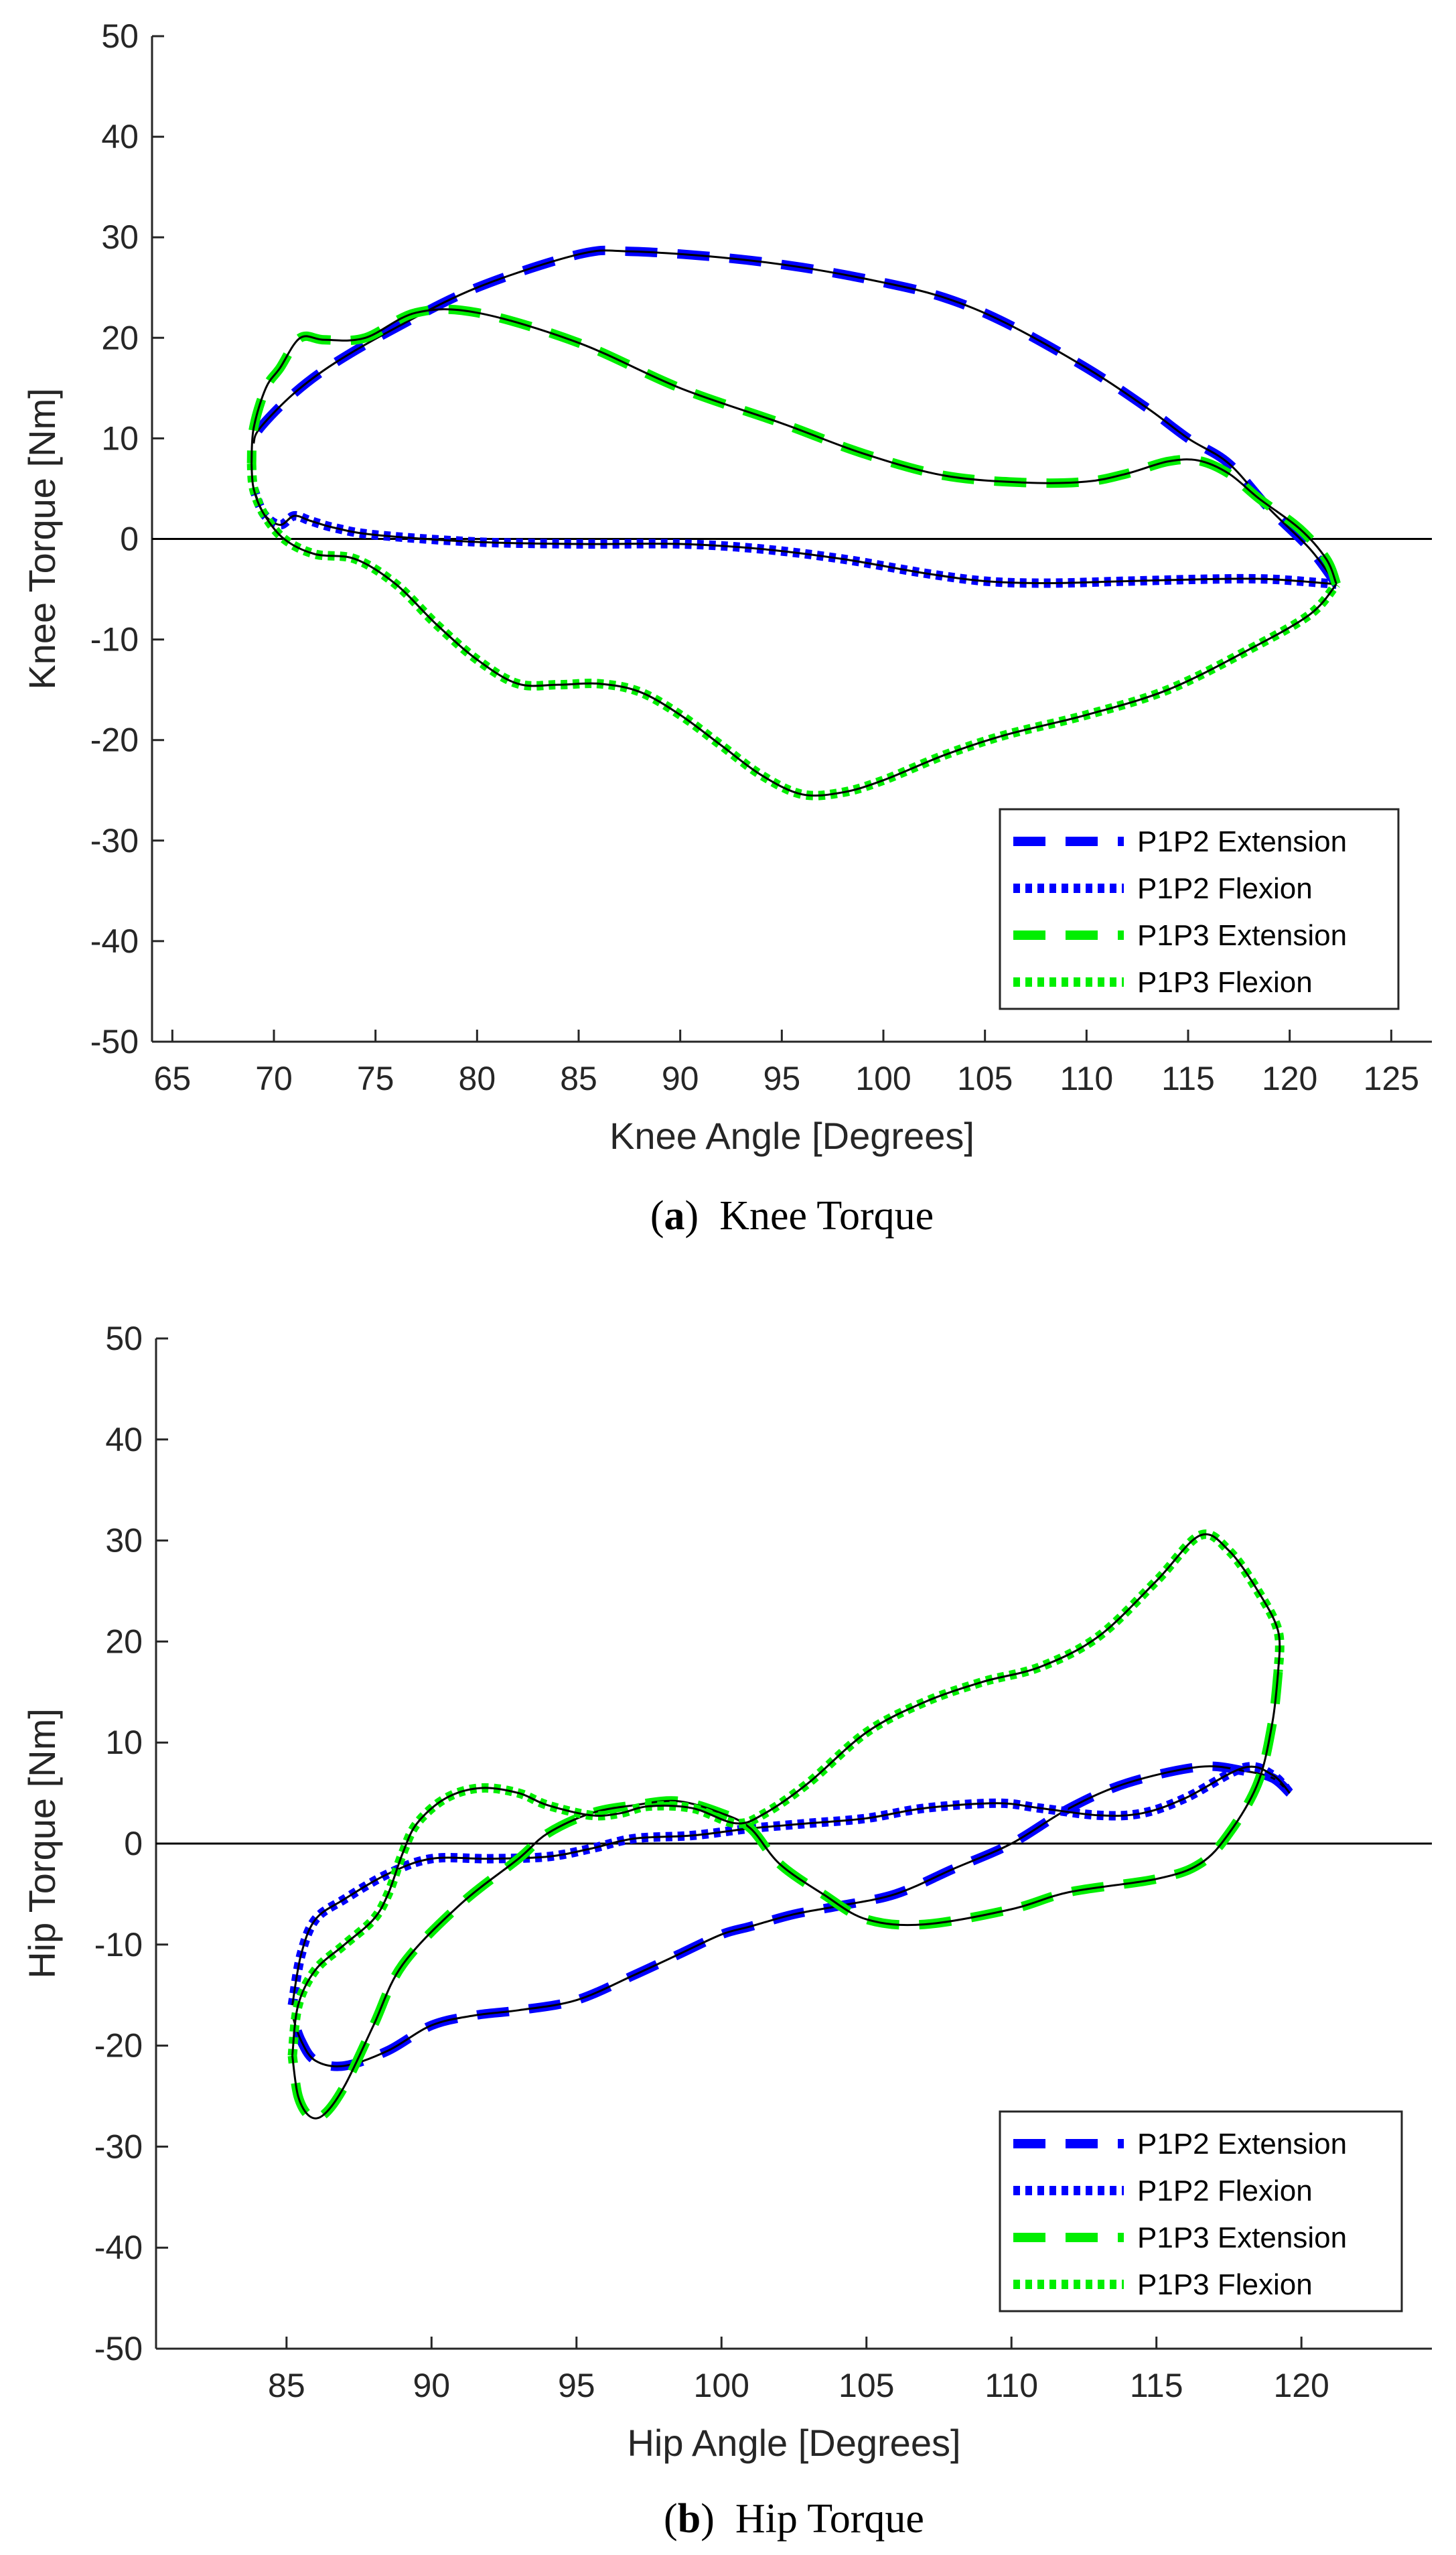  Describe the element at coordinates (689, 2519) in the screenshot. I see `caption-letter: b` at that location.